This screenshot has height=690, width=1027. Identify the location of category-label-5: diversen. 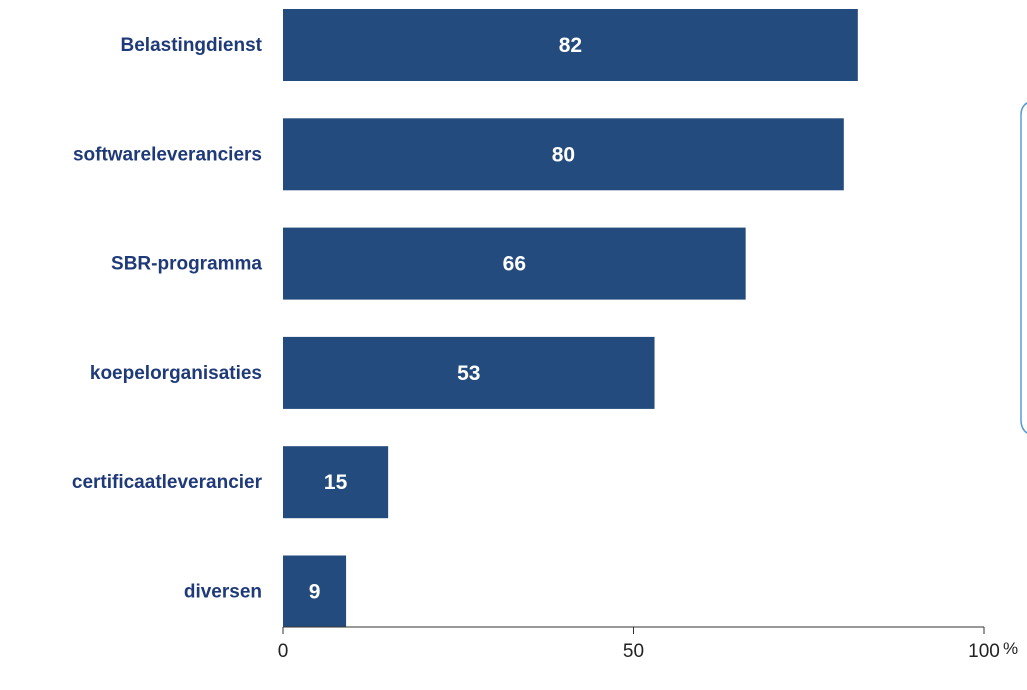
(223, 592).